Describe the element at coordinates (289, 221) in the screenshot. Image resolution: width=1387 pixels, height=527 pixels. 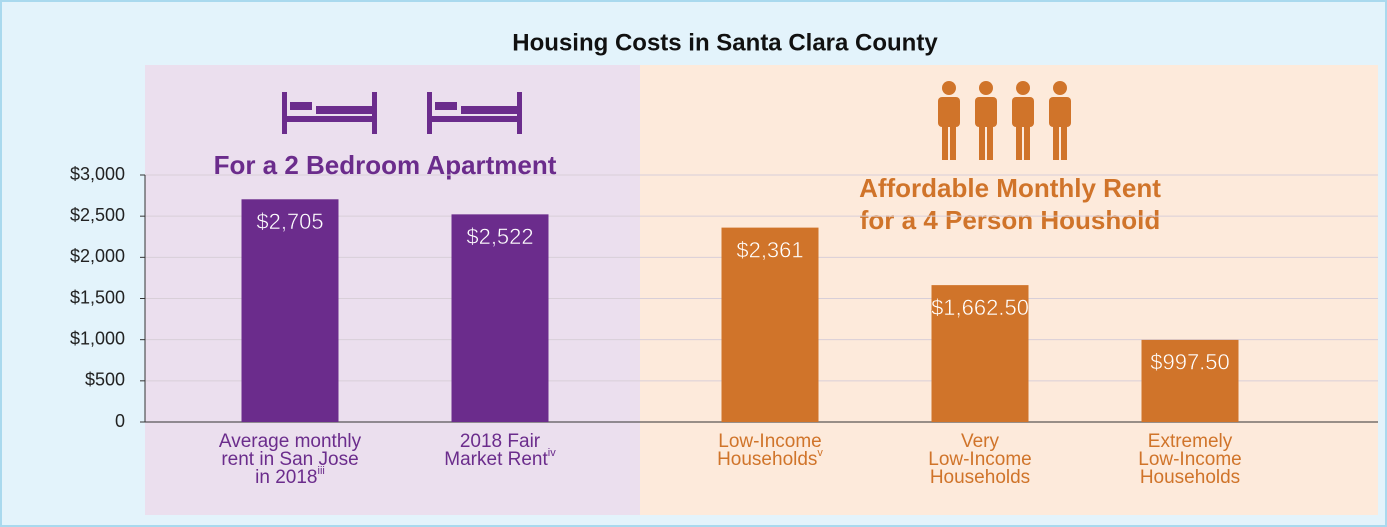
I see `value-label: $2,705` at that location.